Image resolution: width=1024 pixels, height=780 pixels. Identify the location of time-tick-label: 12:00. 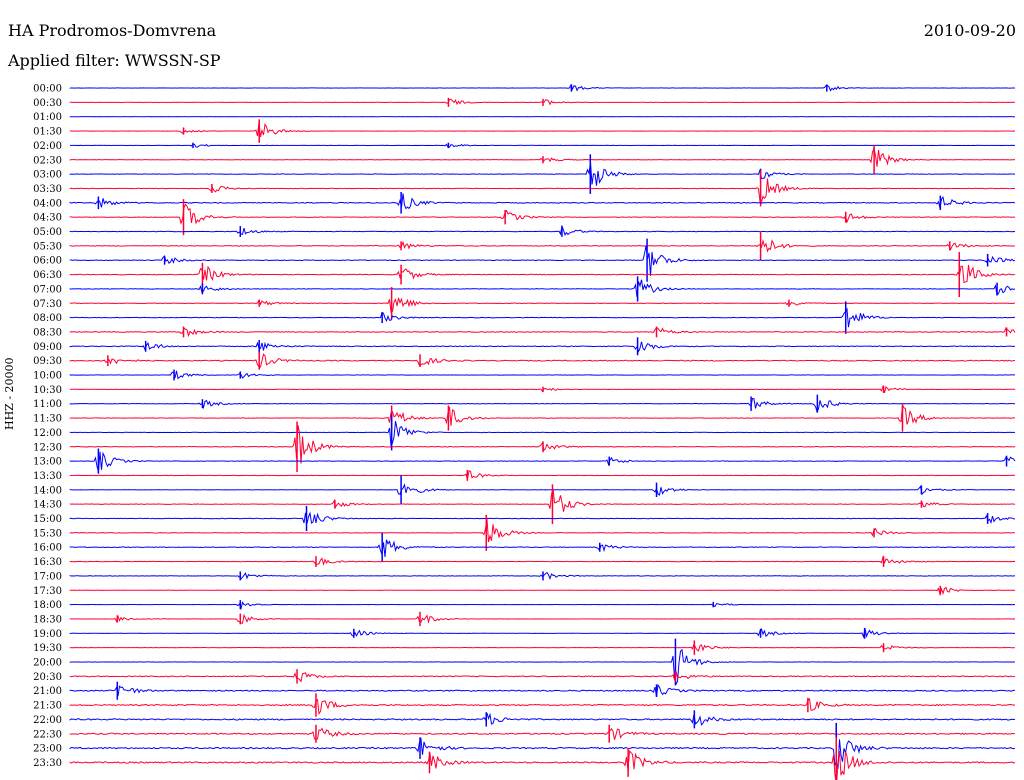
(47, 433).